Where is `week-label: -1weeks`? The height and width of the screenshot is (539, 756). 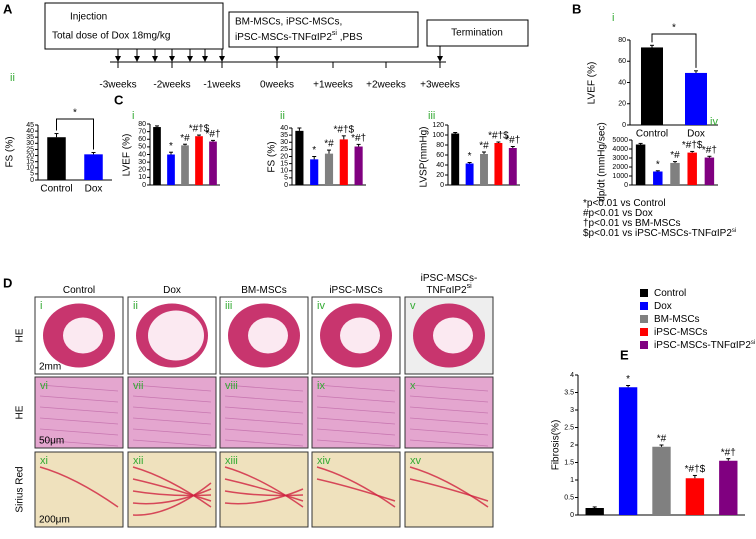
week-label: -1weeks is located at coordinates (221, 85).